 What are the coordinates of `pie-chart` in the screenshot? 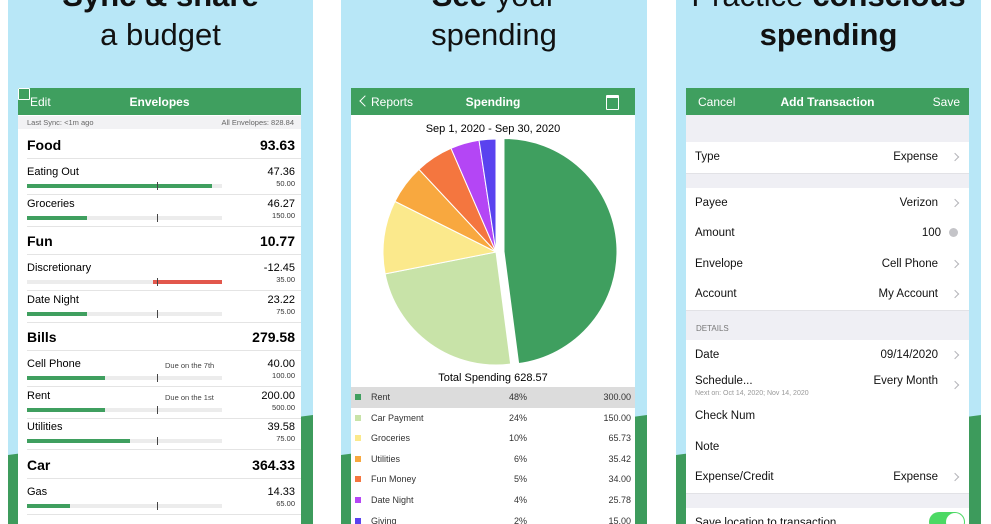 It's located at (500, 251).